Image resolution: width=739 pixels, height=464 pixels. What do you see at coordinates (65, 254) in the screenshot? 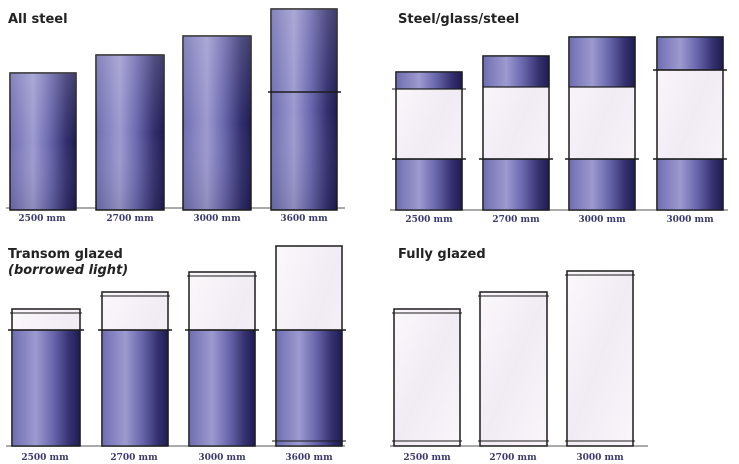
I see `panel-title-transom-glazed: Transom glazed` at bounding box center [65, 254].